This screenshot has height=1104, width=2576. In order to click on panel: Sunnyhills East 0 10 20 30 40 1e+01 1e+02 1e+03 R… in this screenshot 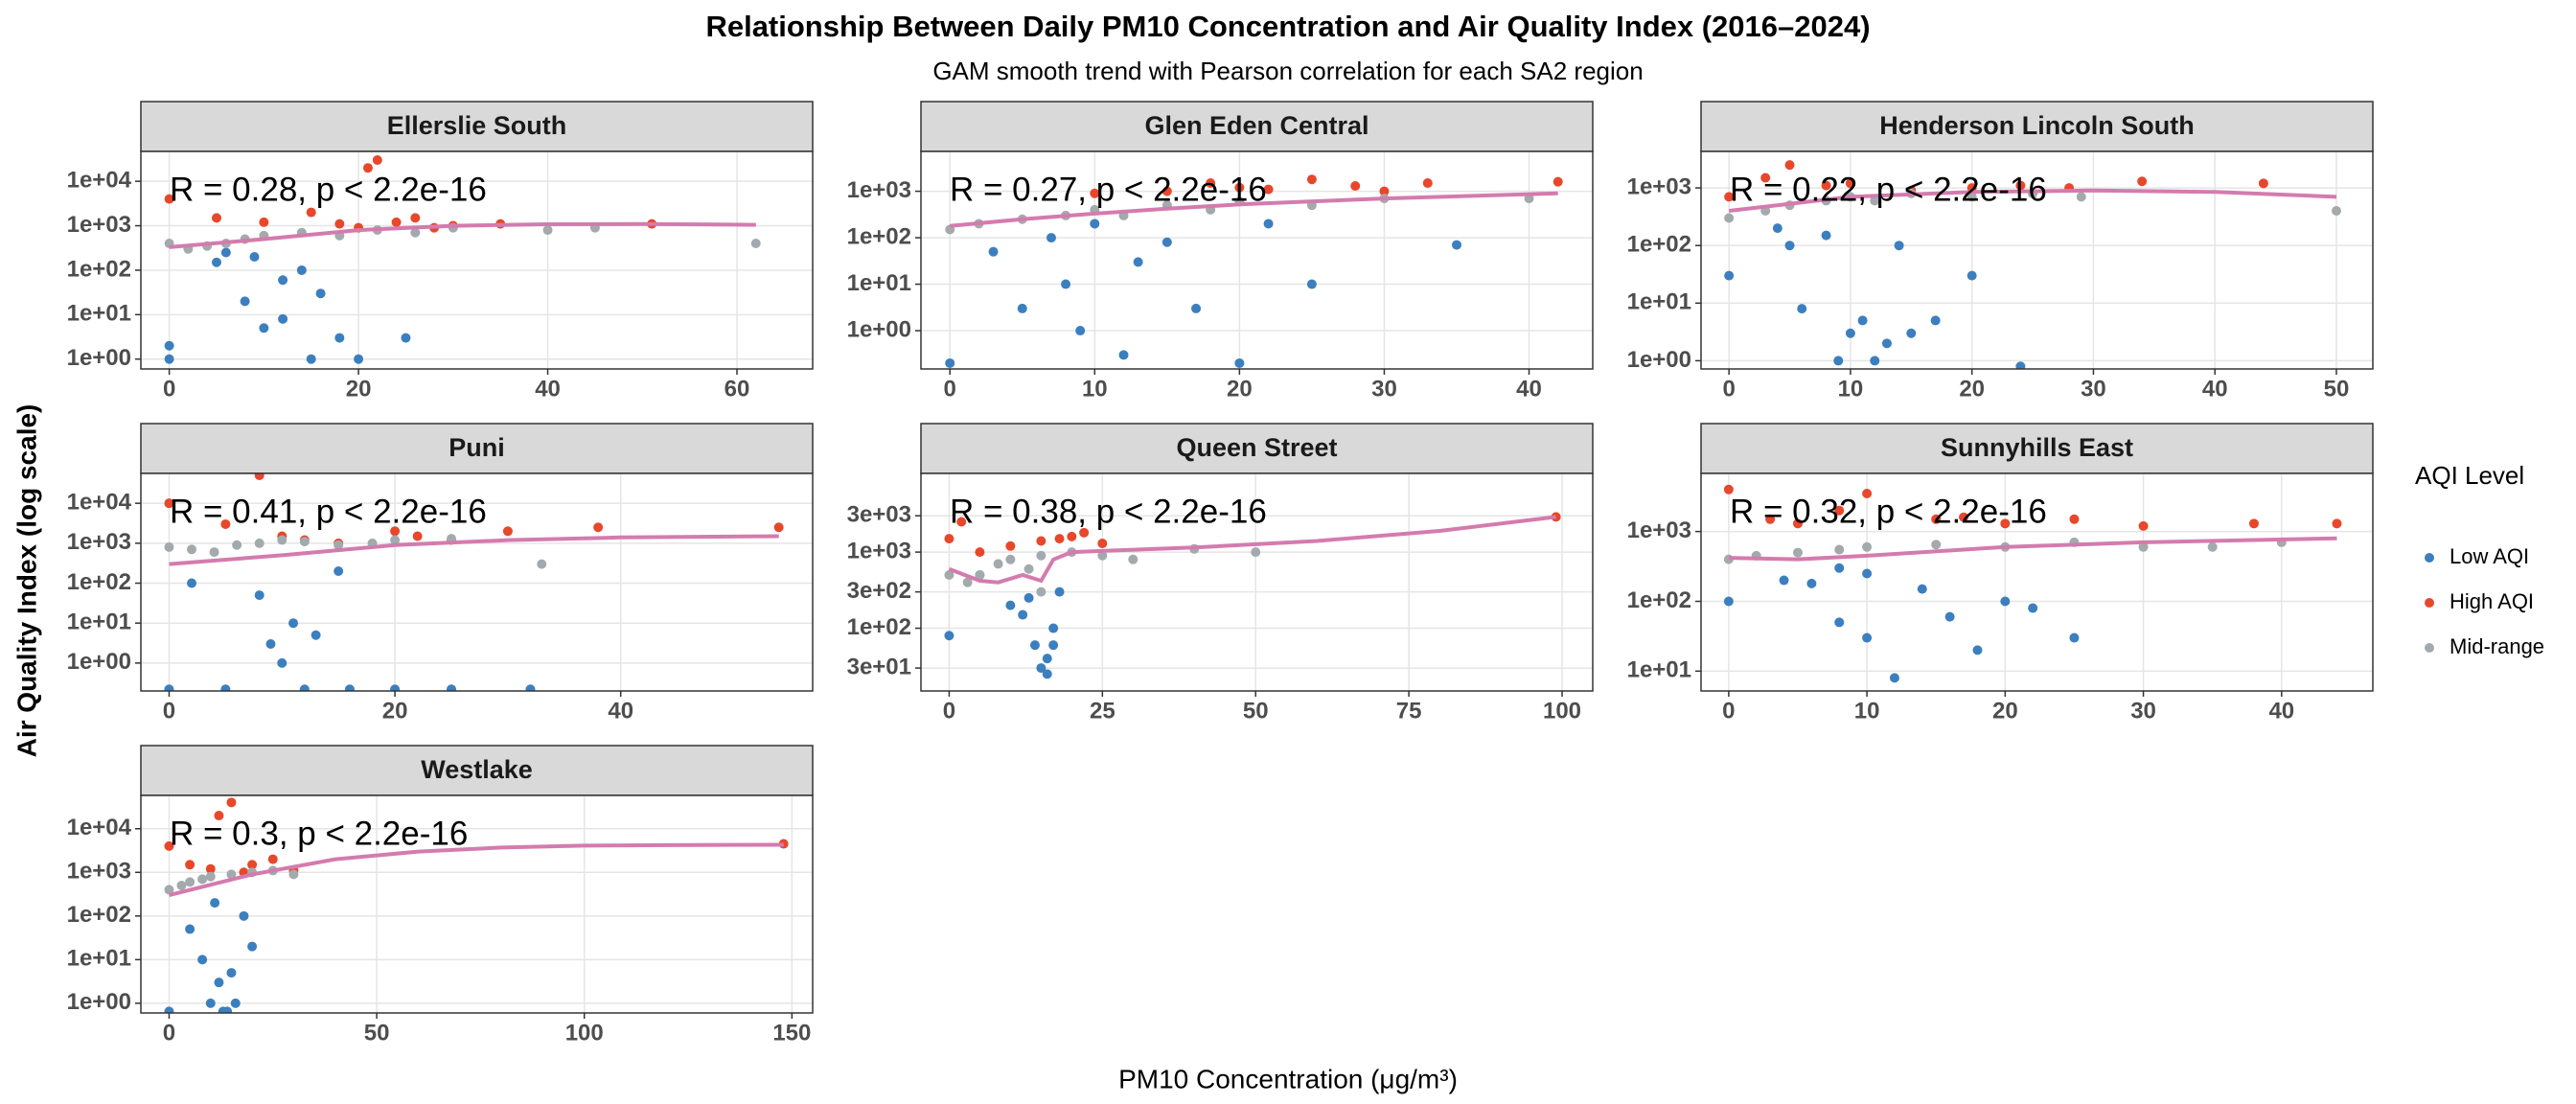, I will do `click(2000, 573)`.